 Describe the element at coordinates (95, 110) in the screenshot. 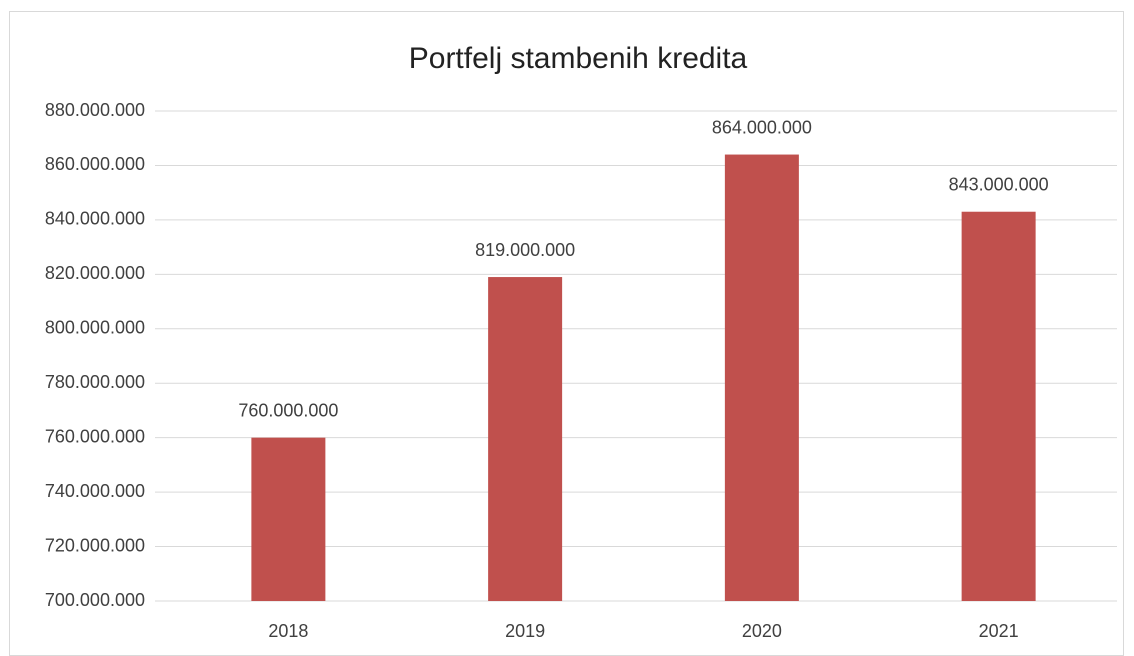

I see `y-tick-label: 880.000.000` at that location.